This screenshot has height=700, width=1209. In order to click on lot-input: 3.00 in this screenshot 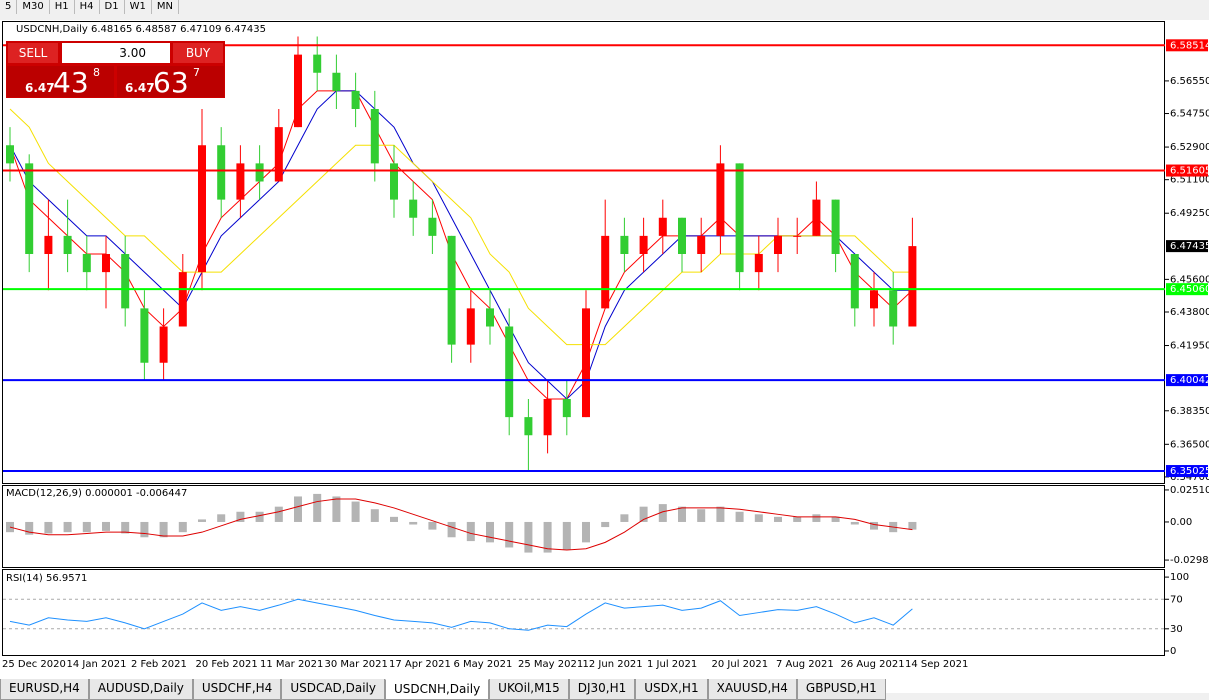, I will do `click(116, 53)`.